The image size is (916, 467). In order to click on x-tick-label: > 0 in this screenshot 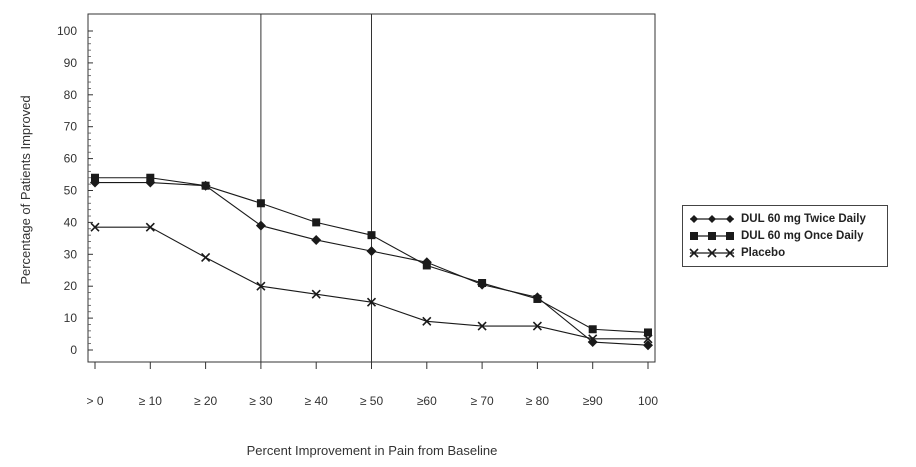, I will do `click(94, 401)`.